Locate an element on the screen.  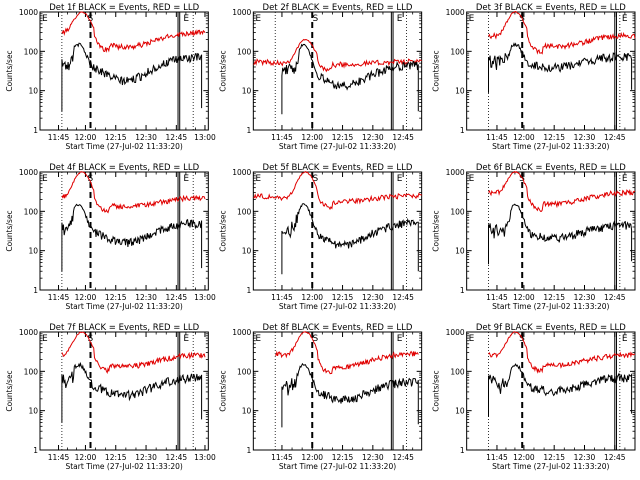
panel-title: Det 8f BLACK = Events, RED = LLD is located at coordinates (338, 328).